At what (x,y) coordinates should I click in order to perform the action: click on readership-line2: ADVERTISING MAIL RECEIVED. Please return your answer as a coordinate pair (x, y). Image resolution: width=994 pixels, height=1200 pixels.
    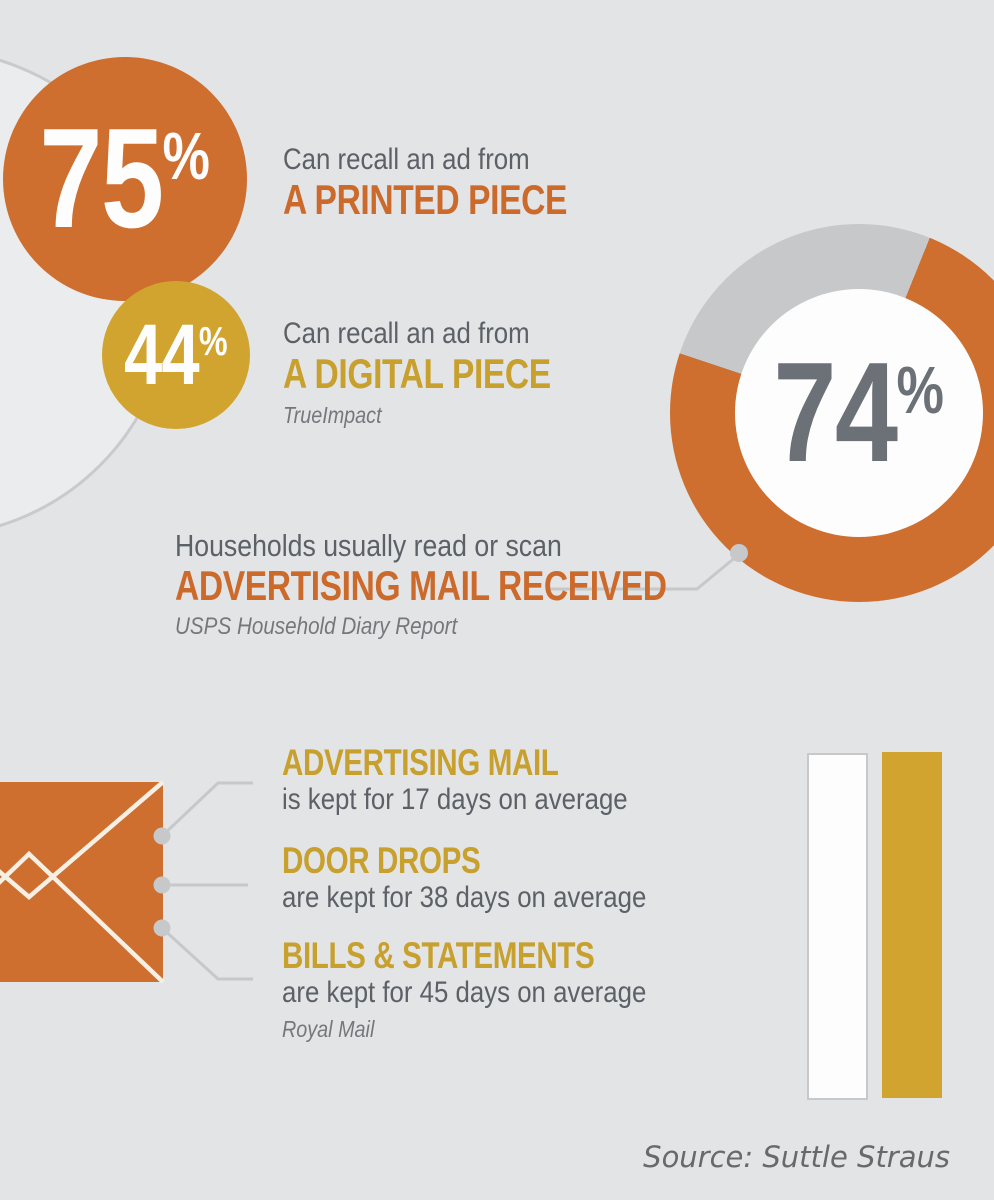
    Looking at the image, I should click on (421, 585).